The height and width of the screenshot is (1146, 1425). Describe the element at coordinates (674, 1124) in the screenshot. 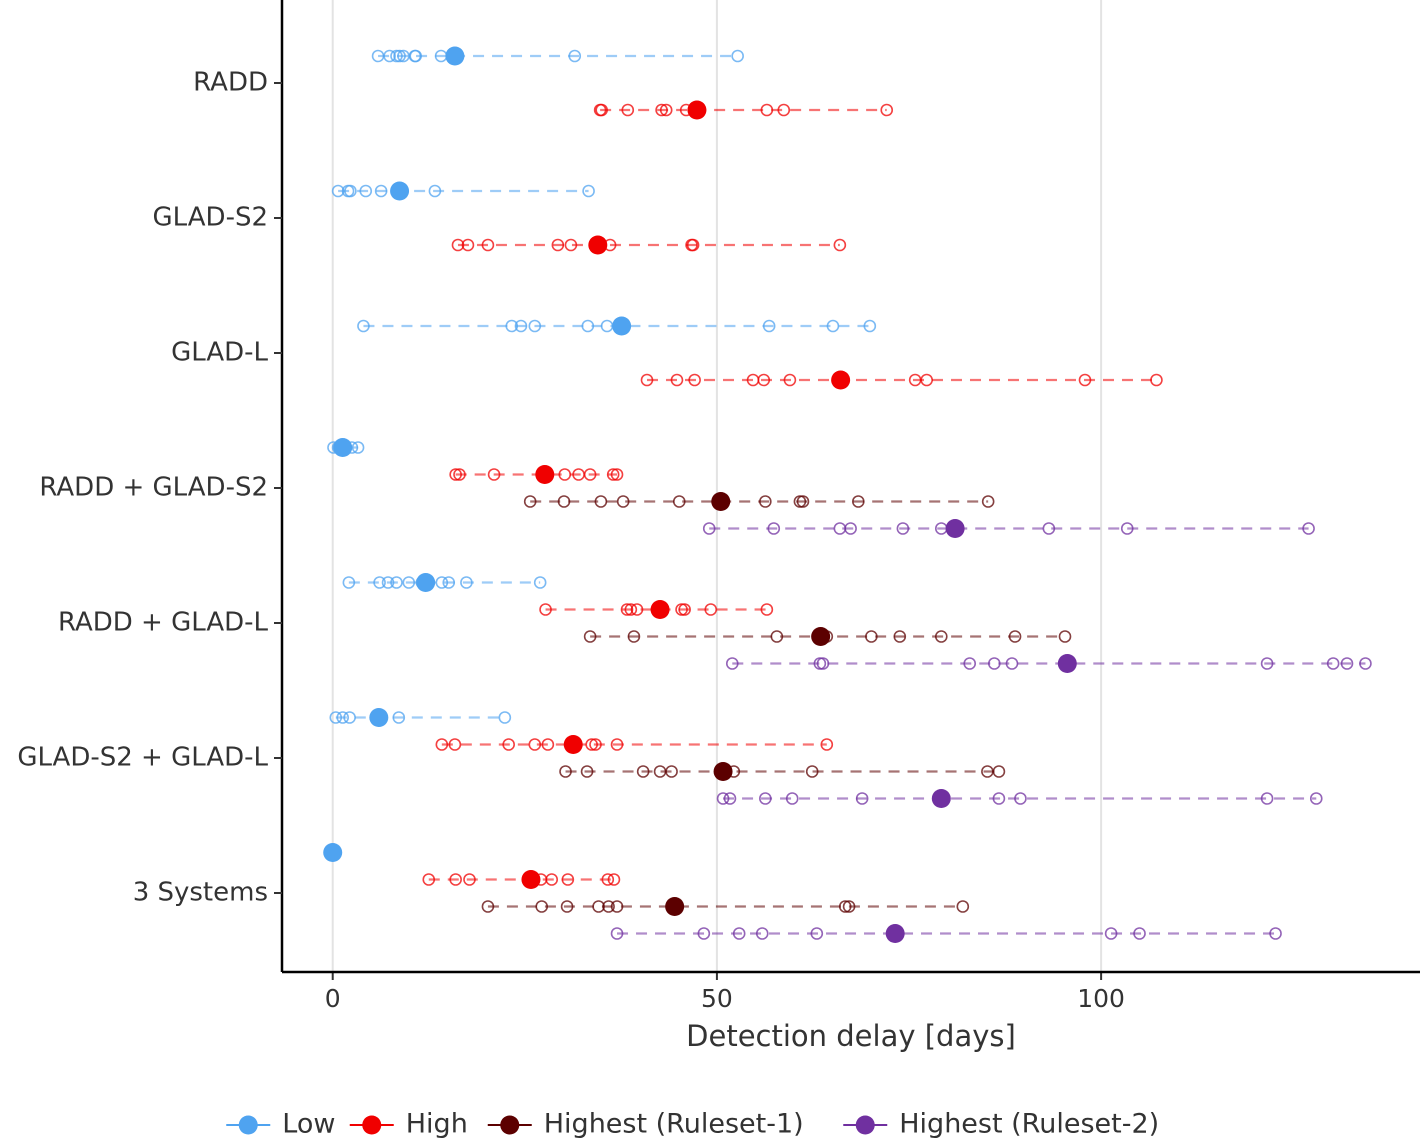

I see `legend-label: Highest (Ruleset-1)` at that location.